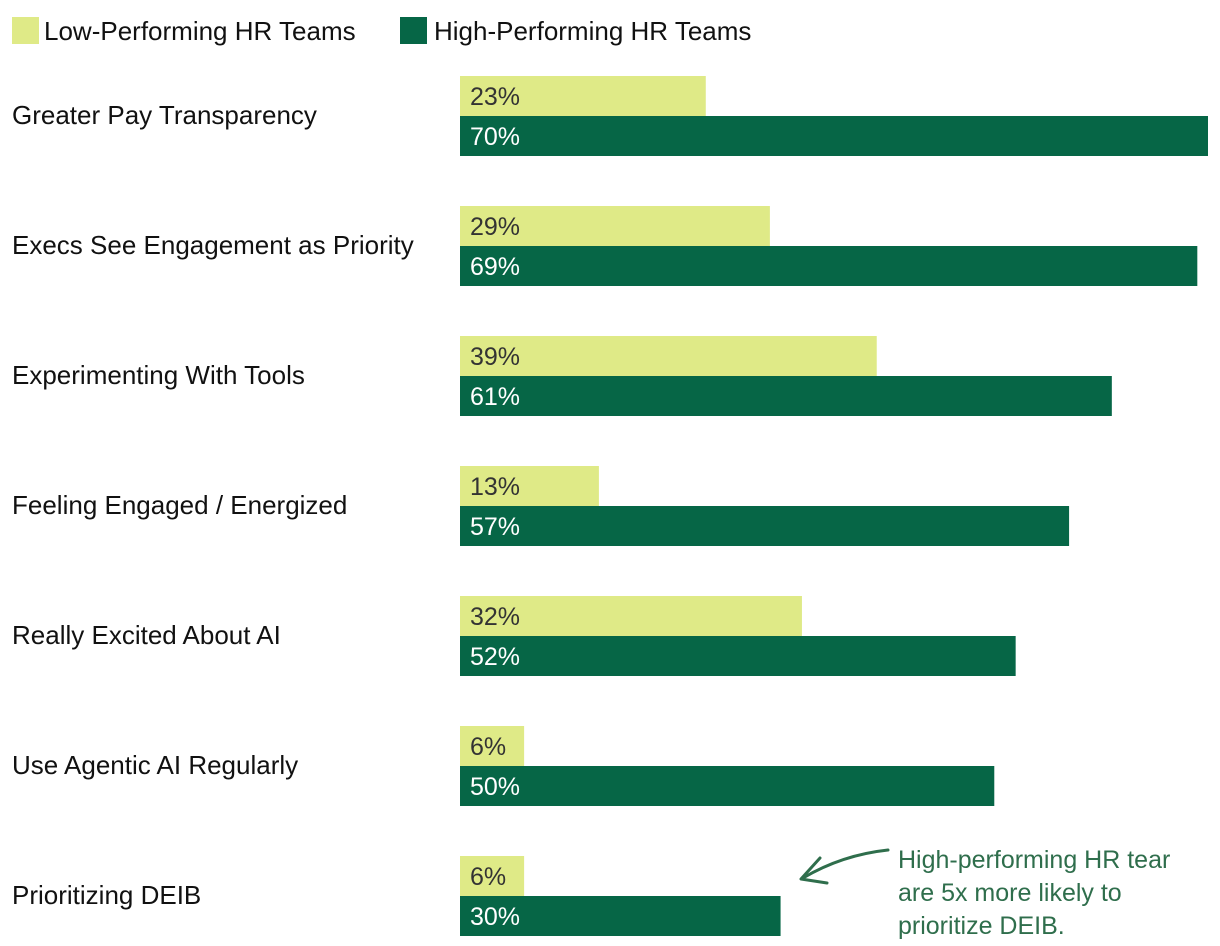 The height and width of the screenshot is (946, 1220). What do you see at coordinates (106, 895) in the screenshot?
I see `category-label: Prioritizing DEIB` at bounding box center [106, 895].